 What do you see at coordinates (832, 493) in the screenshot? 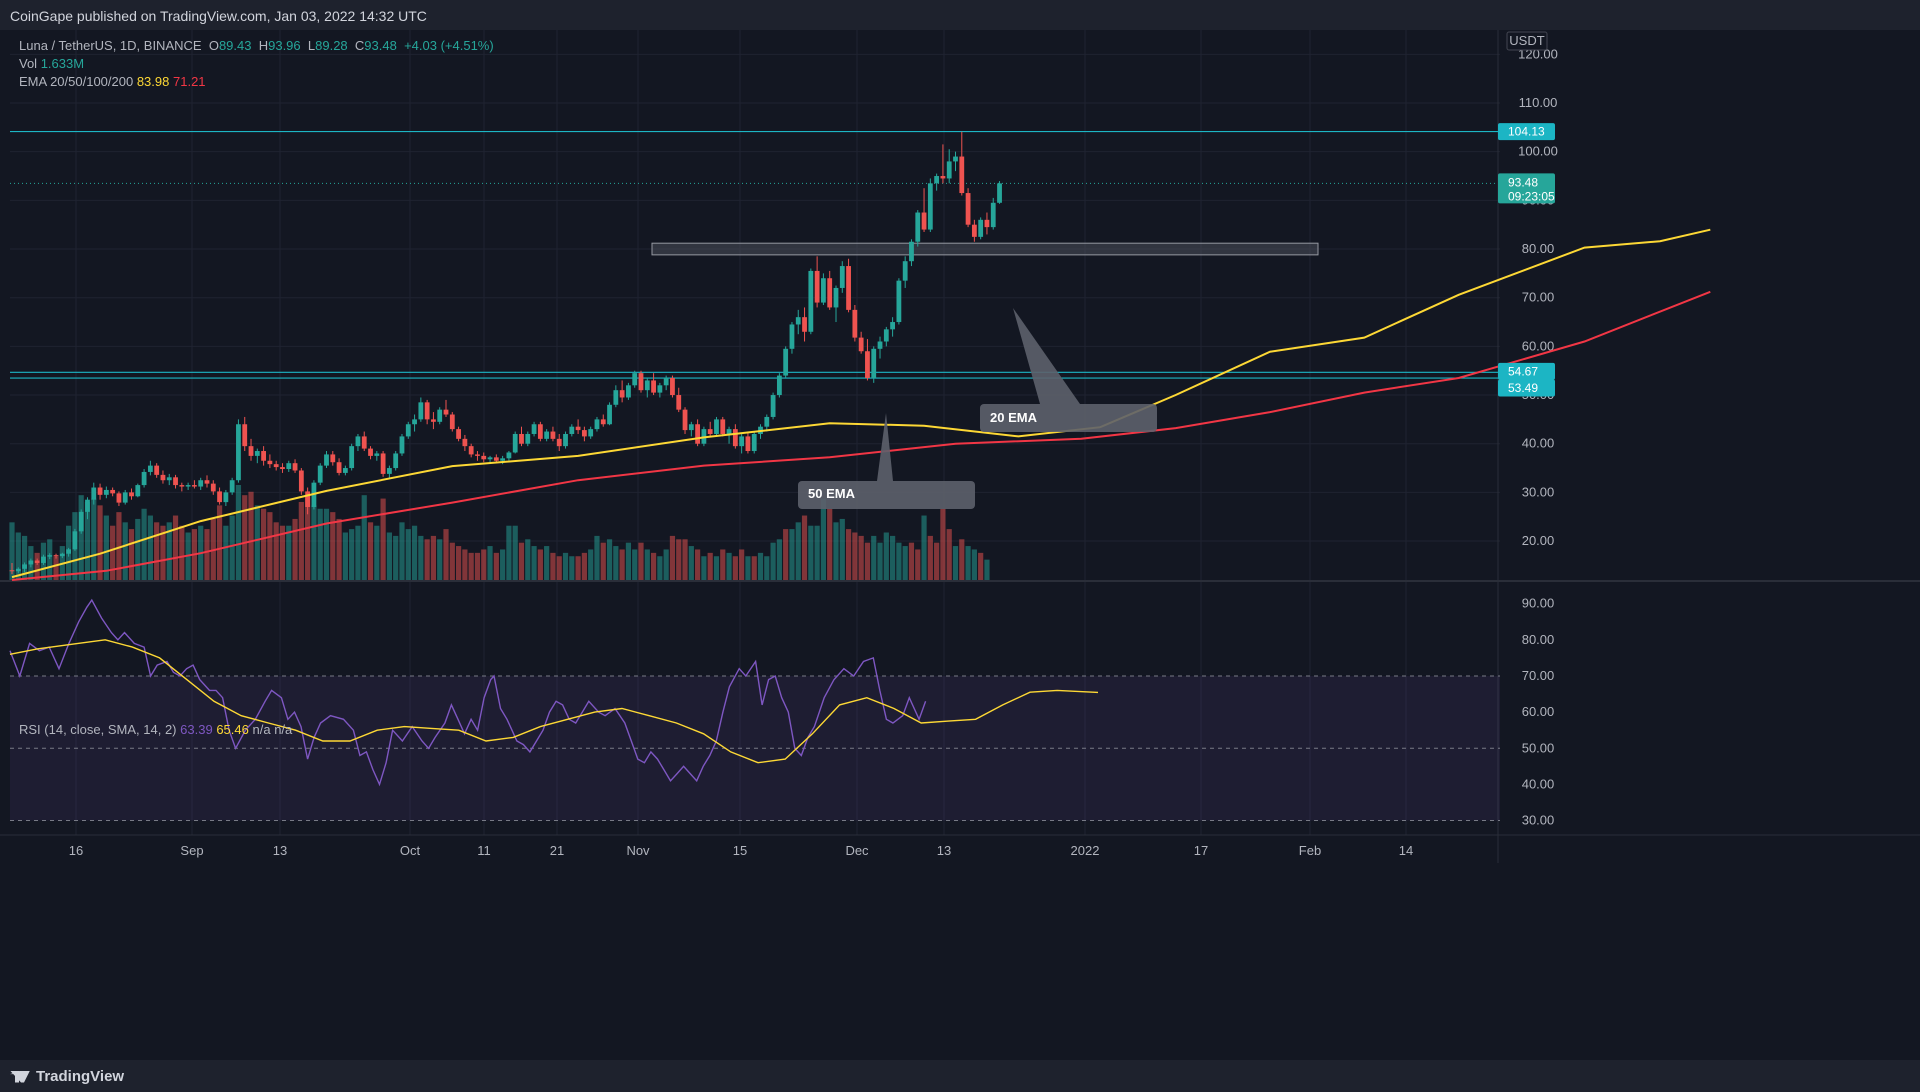
I see `callout-50ema-label: 50 EMA` at bounding box center [832, 493].